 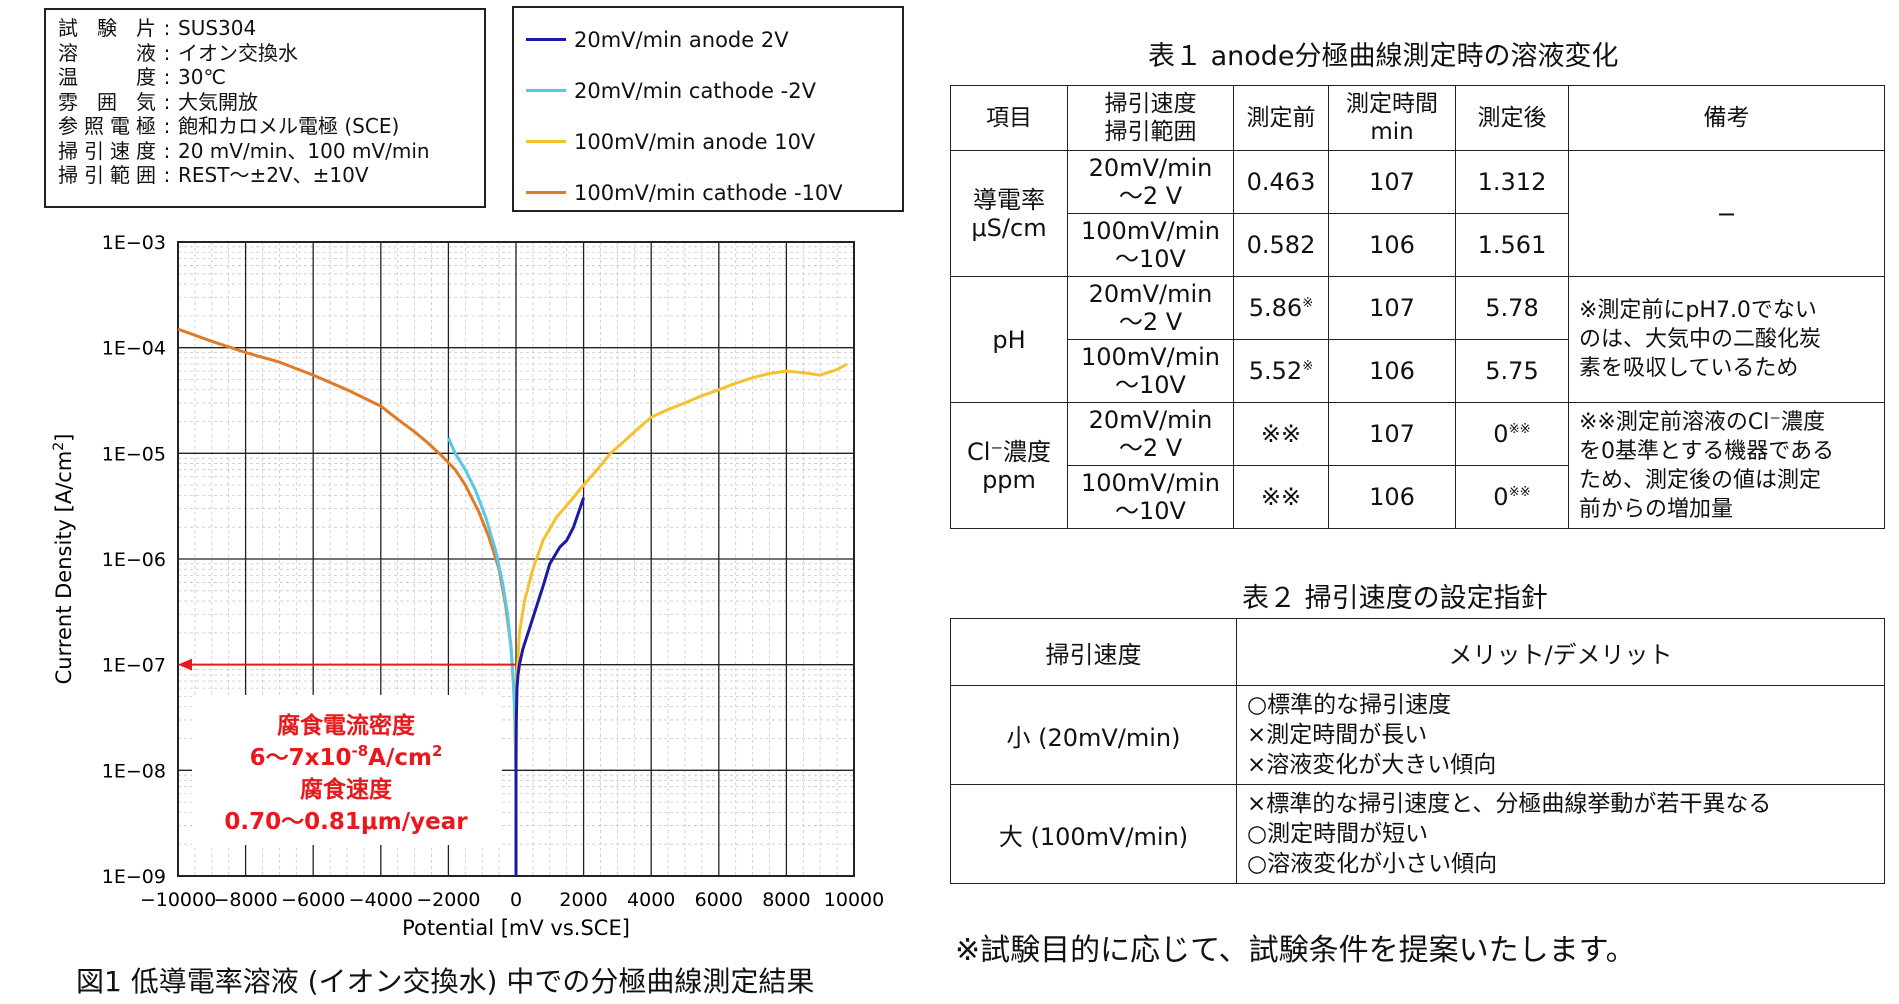 I want to click on condition-key: 溶液, so click(x=107, y=52).